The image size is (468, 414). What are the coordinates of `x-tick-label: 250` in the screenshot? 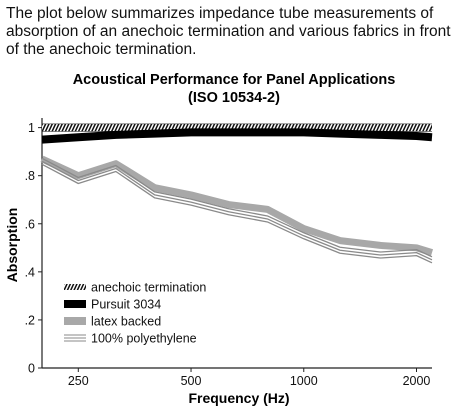 It's located at (78, 381).